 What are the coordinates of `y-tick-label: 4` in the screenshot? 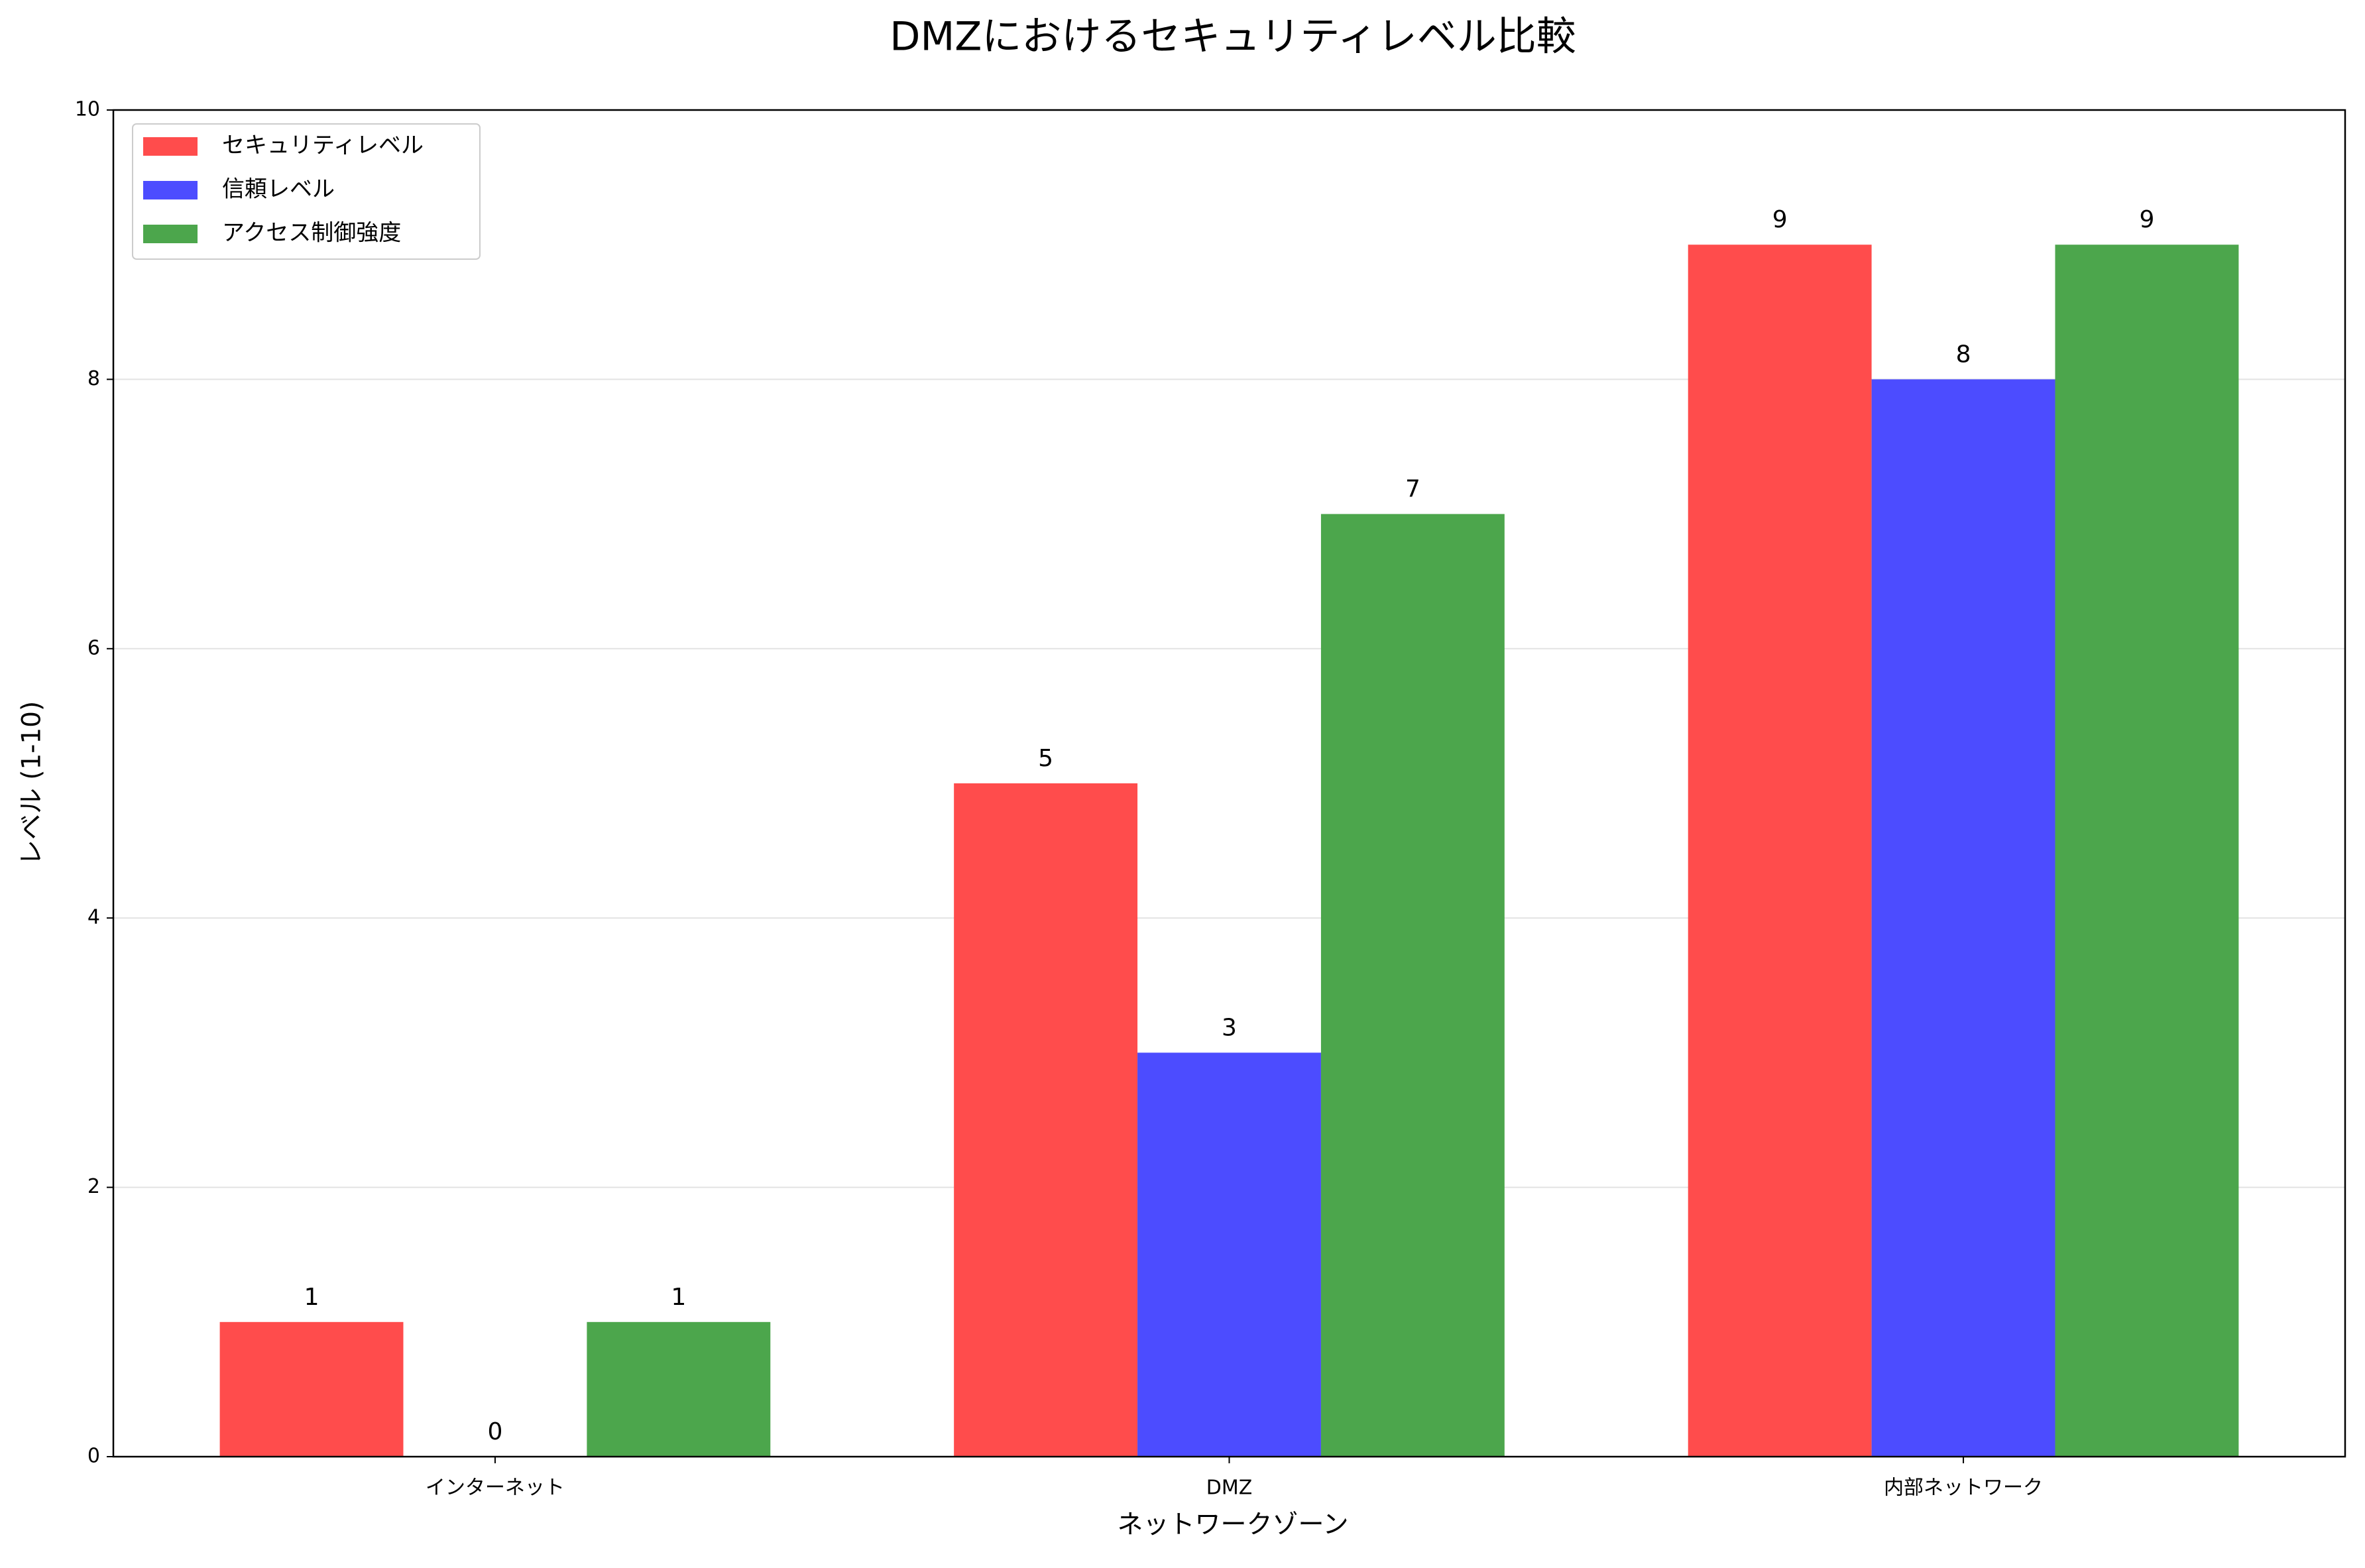 It's located at (93, 917).